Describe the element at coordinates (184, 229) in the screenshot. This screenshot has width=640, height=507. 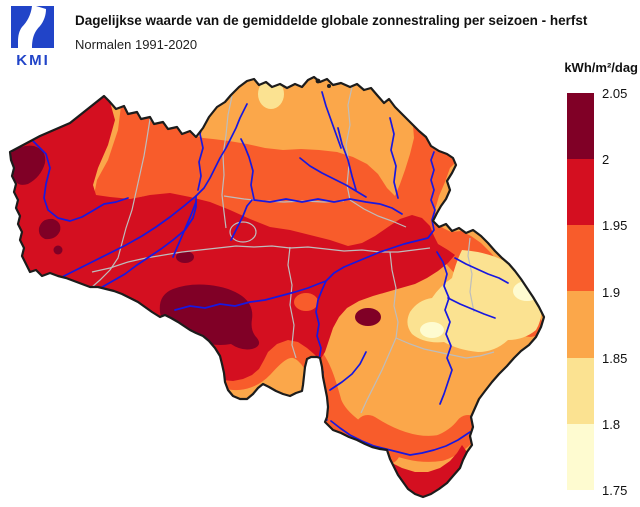
I see `river-path-dender` at that location.